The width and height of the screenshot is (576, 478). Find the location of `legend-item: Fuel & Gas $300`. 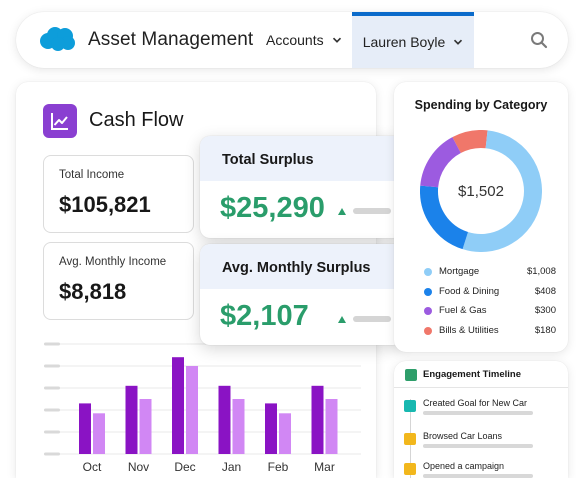

legend-item: Fuel & Gas $300 is located at coordinates (490, 314).